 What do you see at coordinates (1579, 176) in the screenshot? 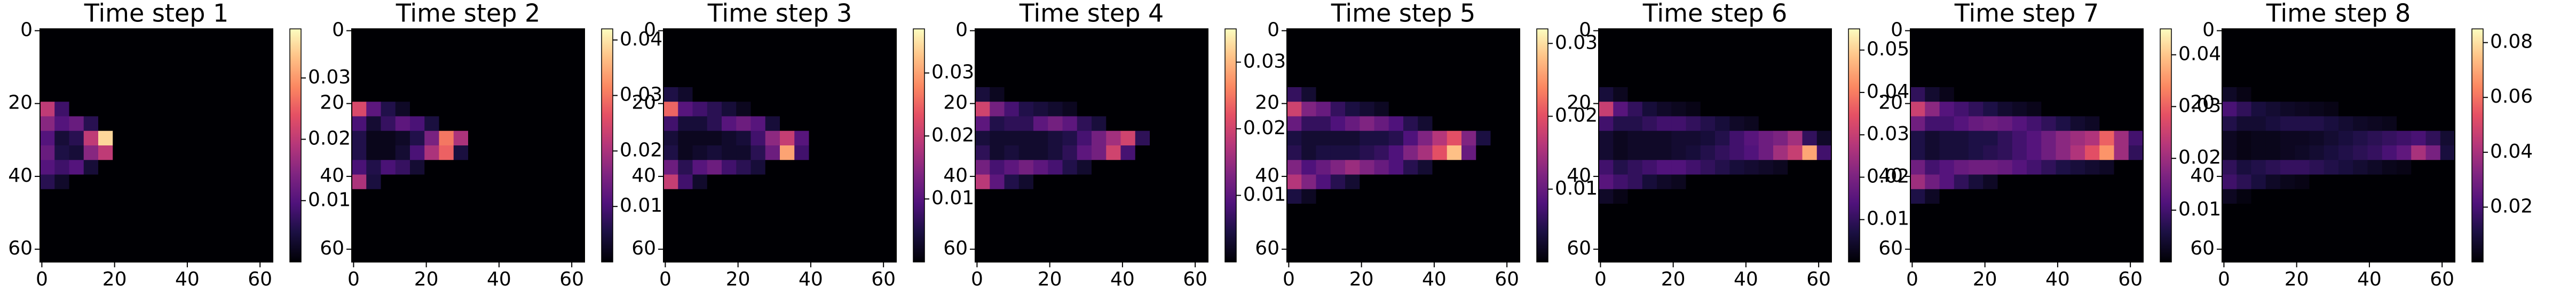
I see `y-tick-label: 40` at bounding box center [1579, 176].